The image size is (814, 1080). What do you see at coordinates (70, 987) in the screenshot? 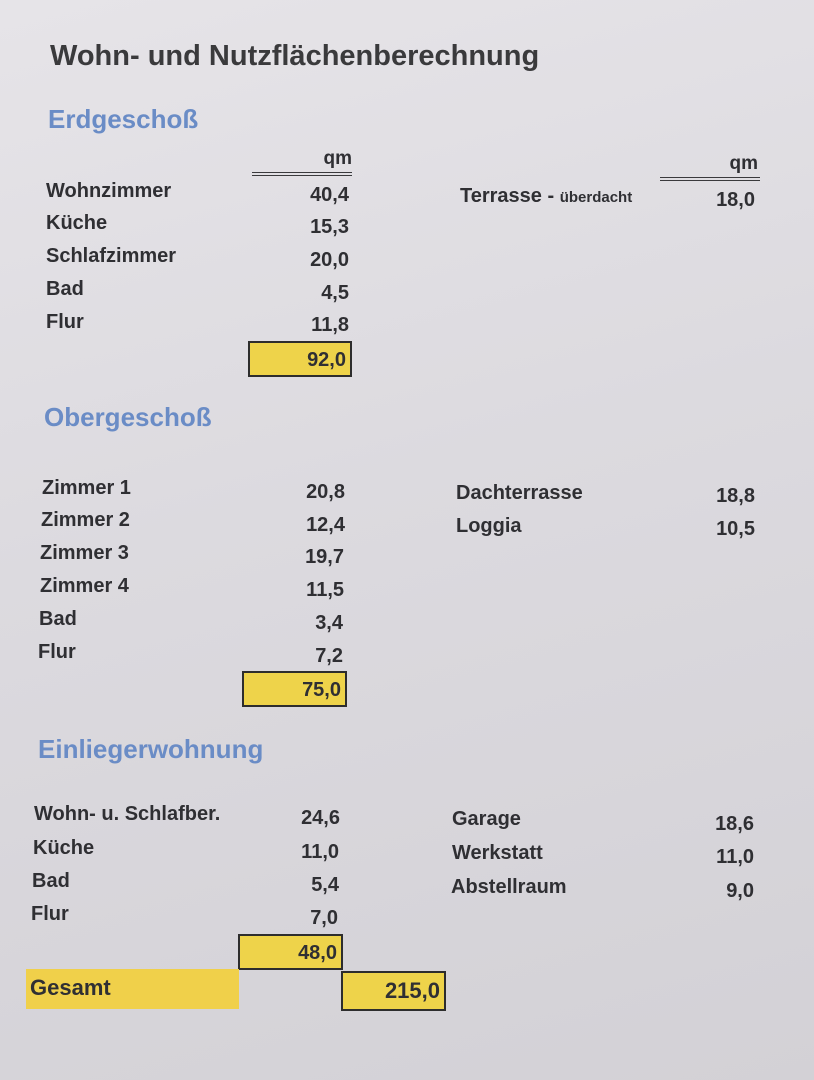
I see `gesamt-label: Gesamt` at bounding box center [70, 987].